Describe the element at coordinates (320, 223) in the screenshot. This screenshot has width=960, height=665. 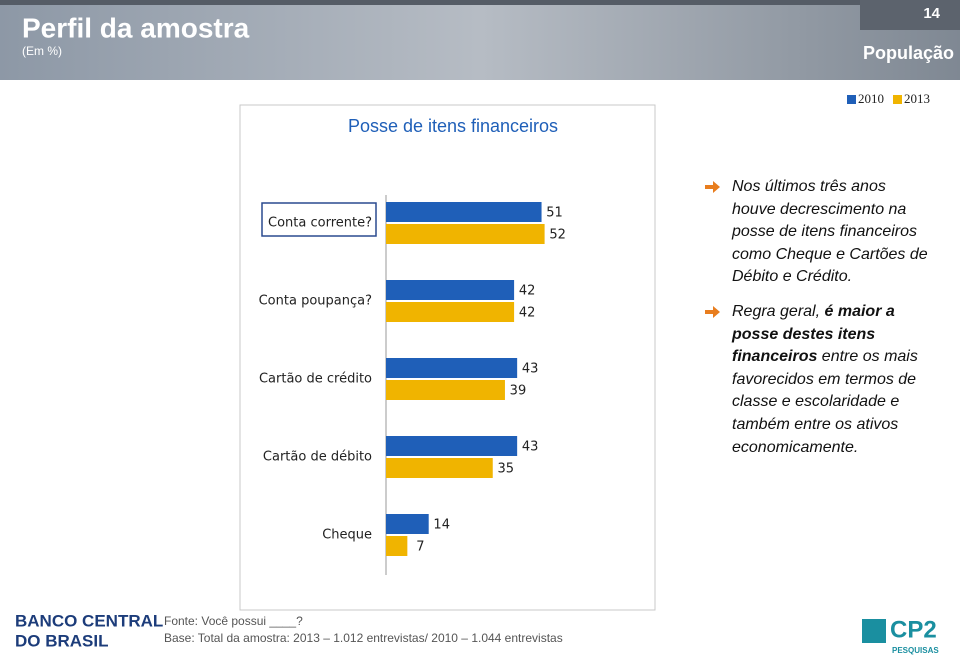
I see `category-label: Conta corrente?` at that location.